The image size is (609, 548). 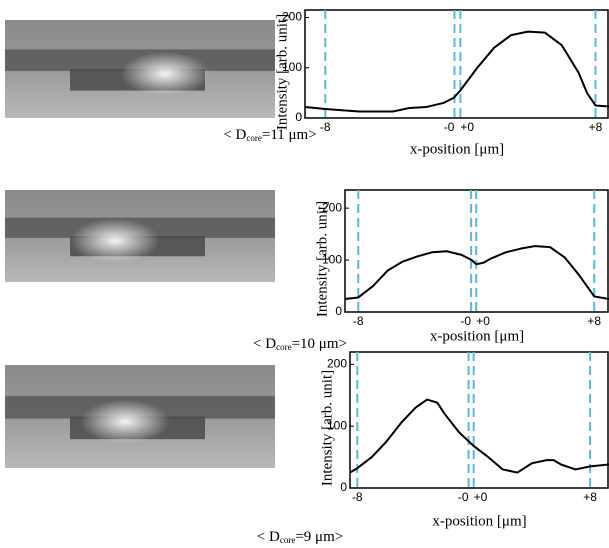 What do you see at coordinates (289, 135) in the screenshot?
I see `caption-suffix: =11 μm>` at bounding box center [289, 135].